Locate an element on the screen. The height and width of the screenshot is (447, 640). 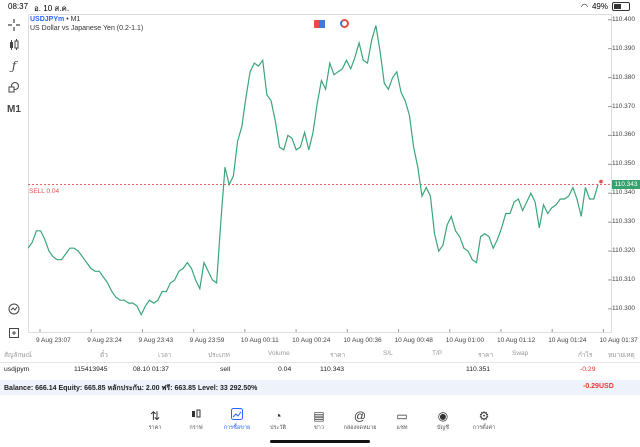
left-toolbar: ƒ M1 is located at coordinates (14, 179).